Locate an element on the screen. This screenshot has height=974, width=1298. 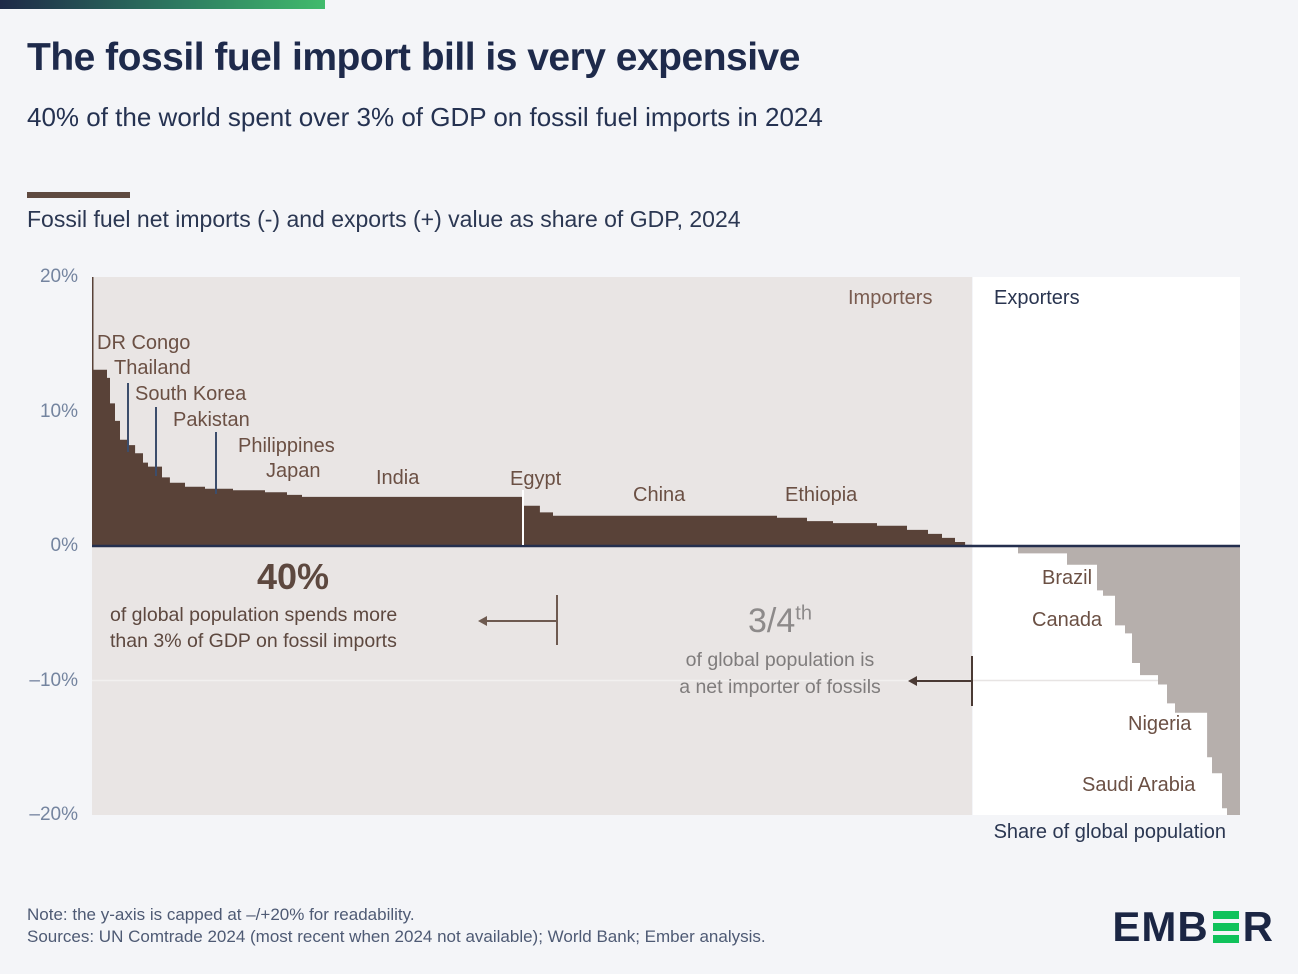
country-label-thailand: Thailand is located at coordinates (152, 368).